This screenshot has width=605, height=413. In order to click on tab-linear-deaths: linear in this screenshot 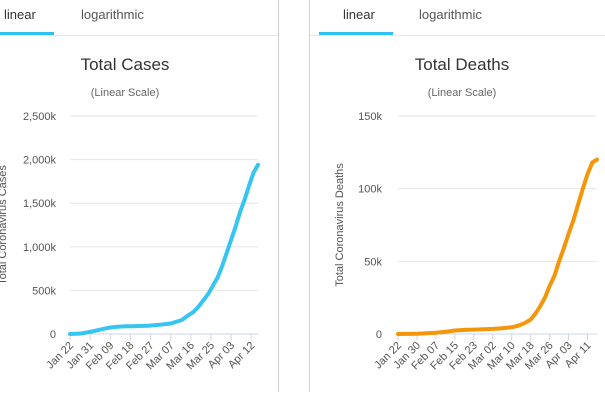, I will do `click(359, 14)`.